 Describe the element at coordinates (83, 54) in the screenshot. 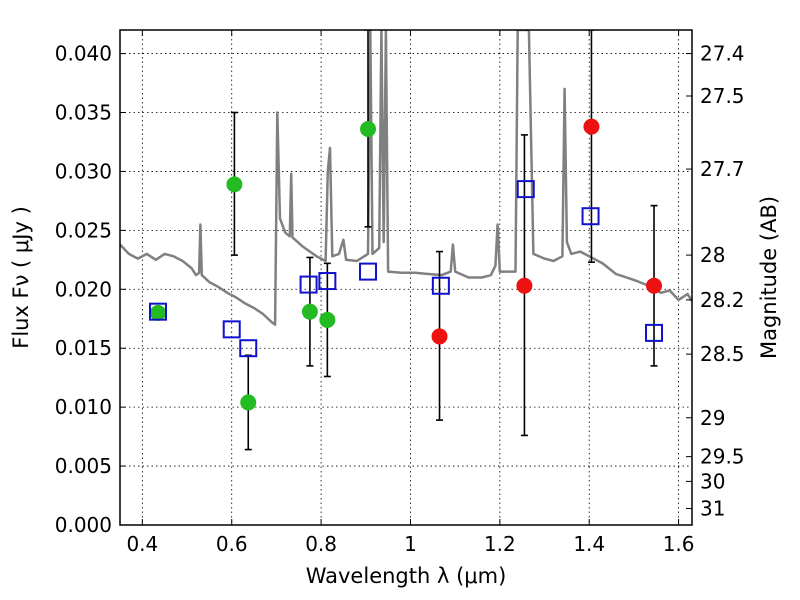

I see `y-tick-label: 0.040` at that location.